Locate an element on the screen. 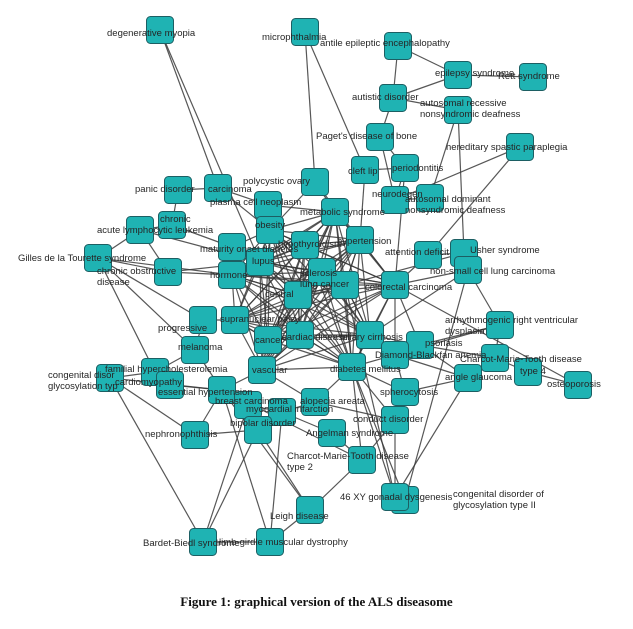  node-diabetes is located at coordinates (352, 367).